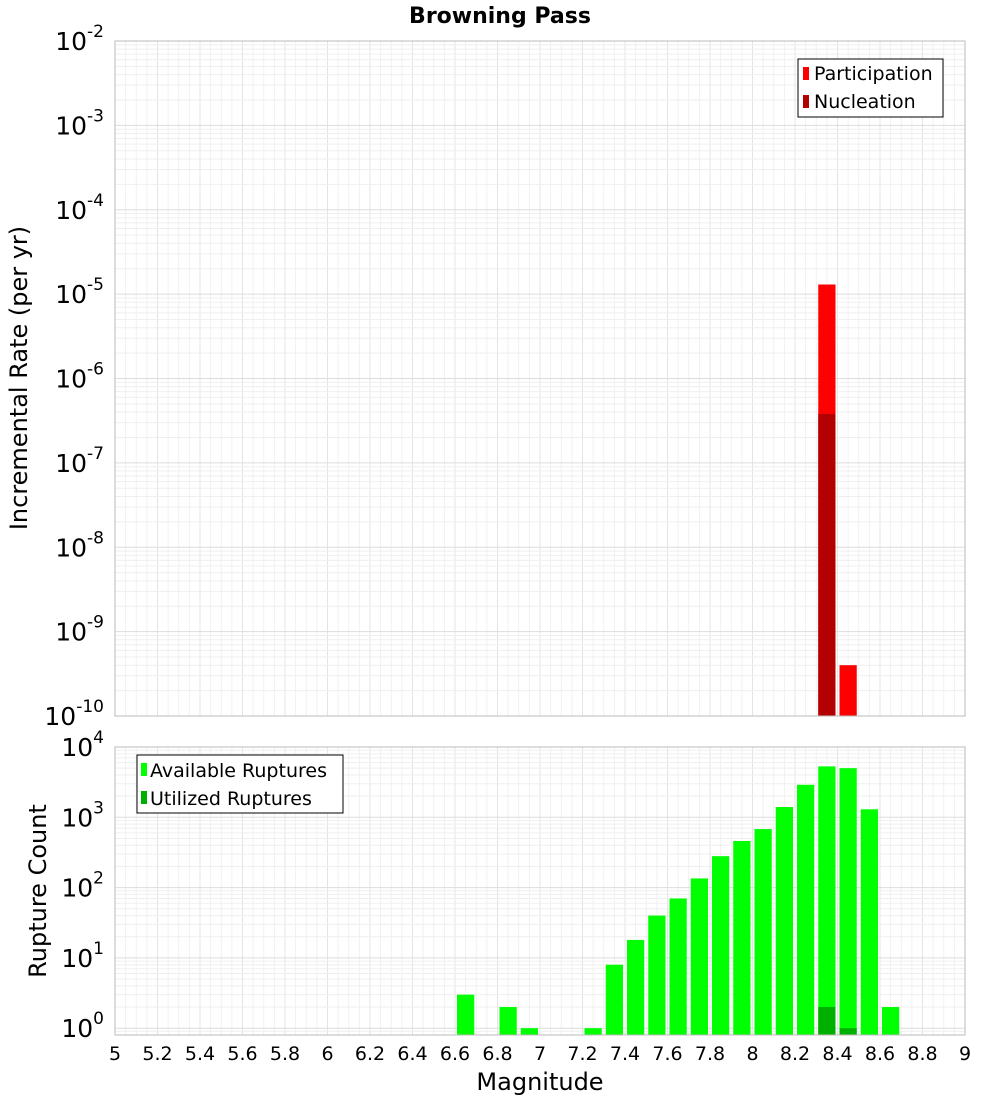 The height and width of the screenshot is (1100, 1000). I want to click on top-y-tick-label: 10⁻⁶, so click(79, 377).